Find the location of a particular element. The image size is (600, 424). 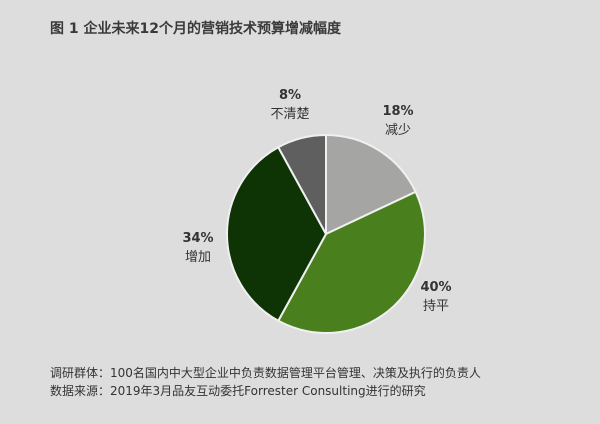

slice-name: 增加 is located at coordinates (197, 257).